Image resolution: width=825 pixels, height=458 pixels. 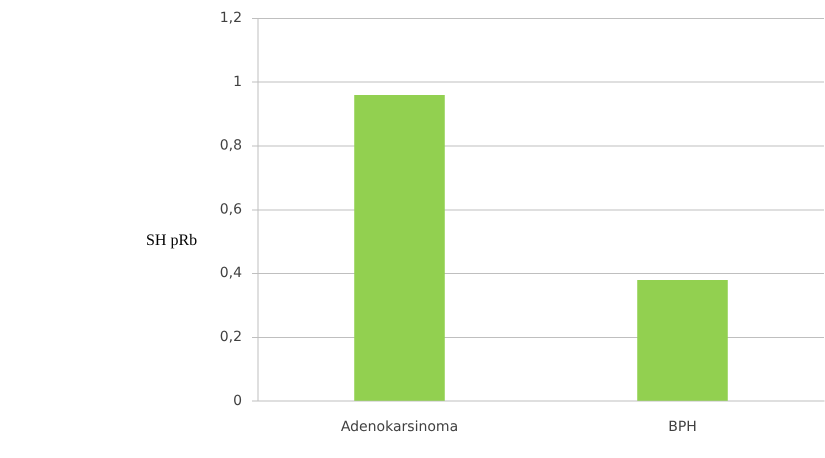 What do you see at coordinates (172, 241) in the screenshot?
I see `y-axis-title: SH pRb` at bounding box center [172, 241].